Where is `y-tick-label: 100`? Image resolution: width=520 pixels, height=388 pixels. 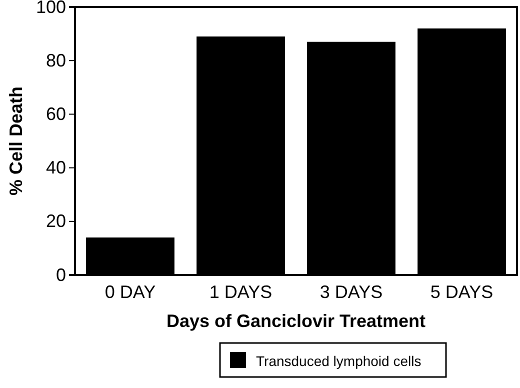 y-tick-label: 100 is located at coordinates (51, 8).